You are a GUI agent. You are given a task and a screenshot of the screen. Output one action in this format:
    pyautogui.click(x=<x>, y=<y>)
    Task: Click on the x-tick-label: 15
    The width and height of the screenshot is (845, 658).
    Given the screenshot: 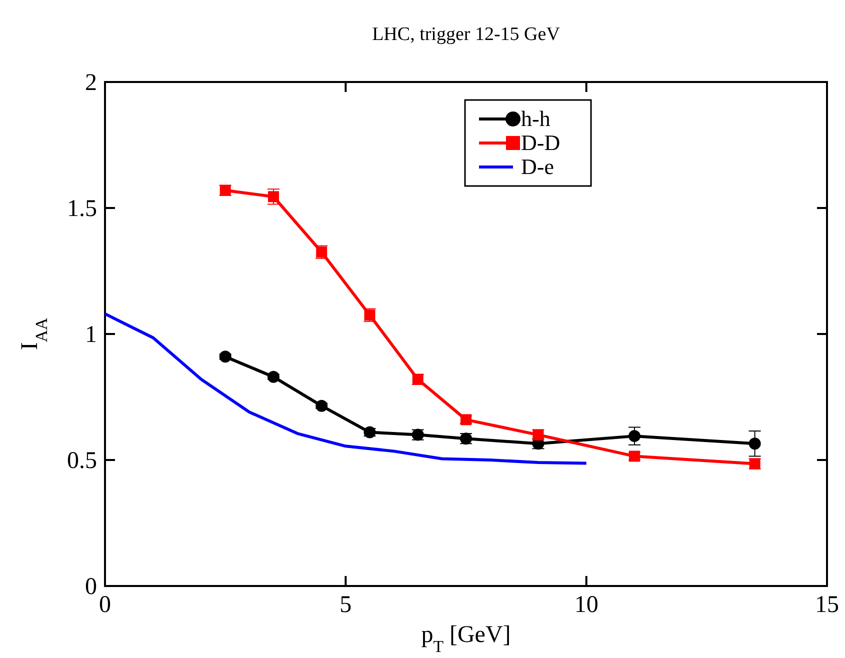 What is the action you would take?
    pyautogui.click(x=827, y=605)
    